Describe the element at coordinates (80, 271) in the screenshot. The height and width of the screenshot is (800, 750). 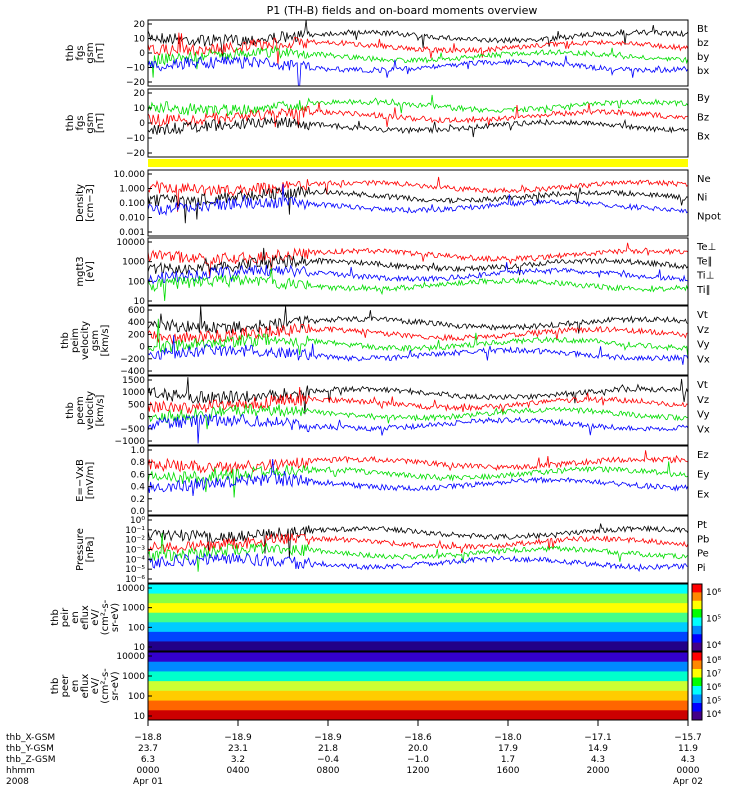
I see `ylabel-line: mgtt3` at that location.